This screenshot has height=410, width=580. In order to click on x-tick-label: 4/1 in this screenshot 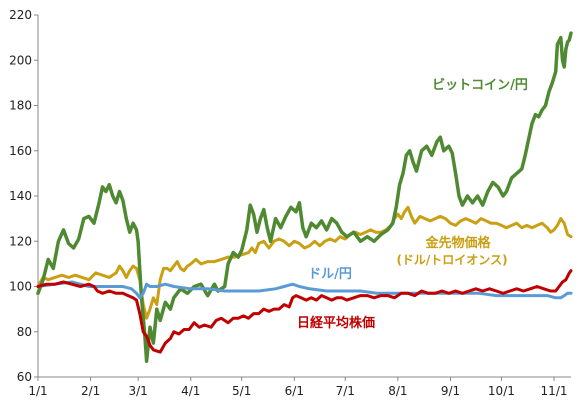, I will do `click(190, 391)`.